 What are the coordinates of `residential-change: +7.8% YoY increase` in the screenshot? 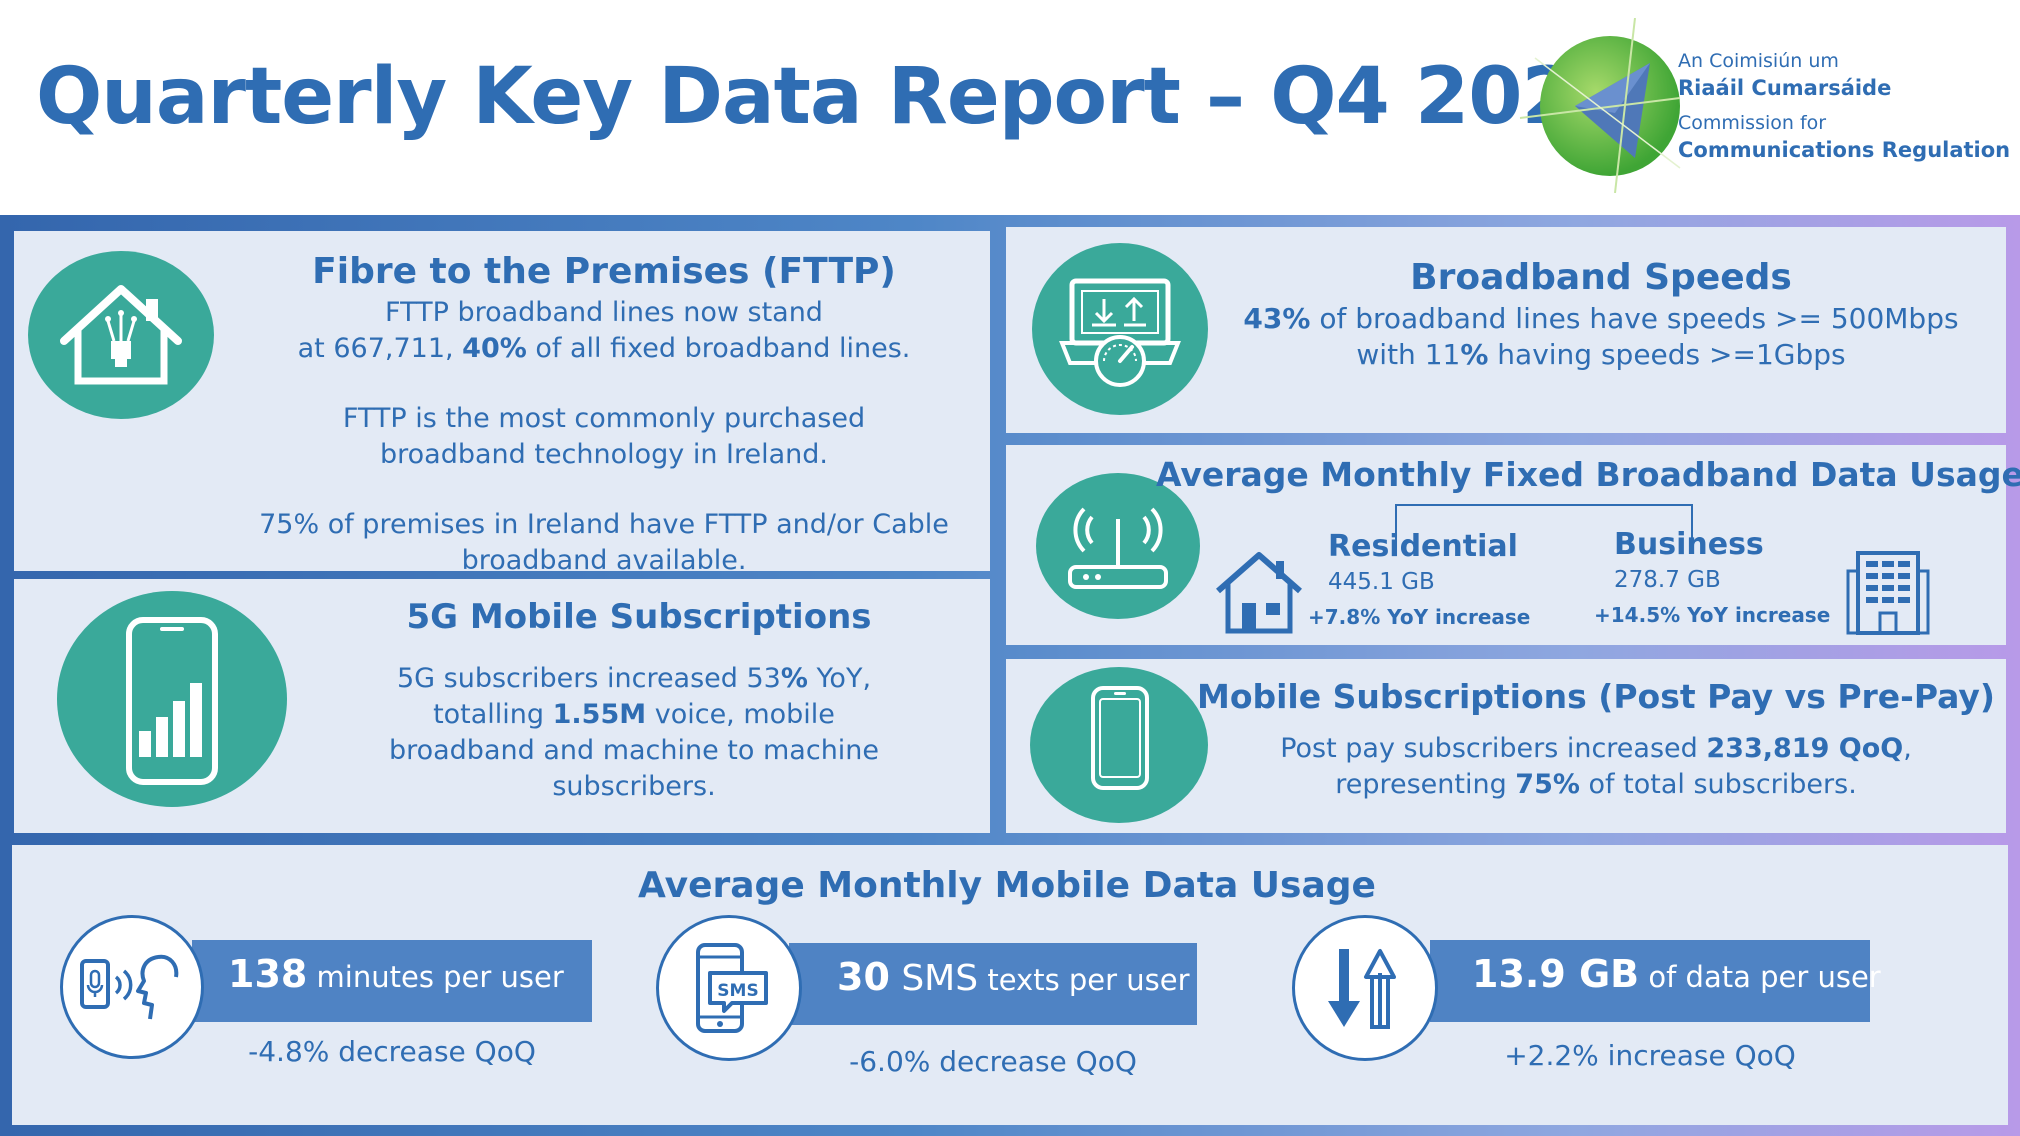 It's located at (1419, 617).